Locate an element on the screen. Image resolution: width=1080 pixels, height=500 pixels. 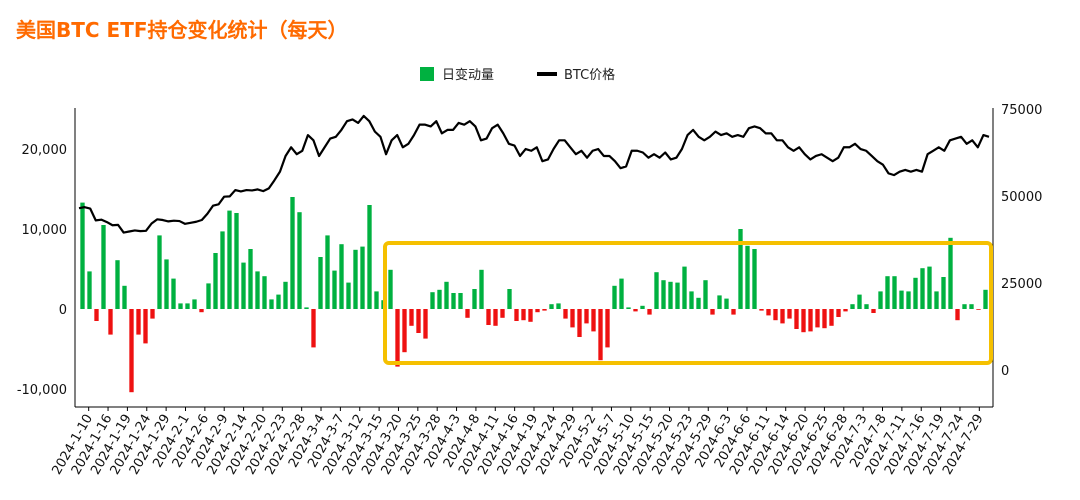
right-axis-ticks: 0 25000 50000 75000 is located at coordinates (1021, 241).